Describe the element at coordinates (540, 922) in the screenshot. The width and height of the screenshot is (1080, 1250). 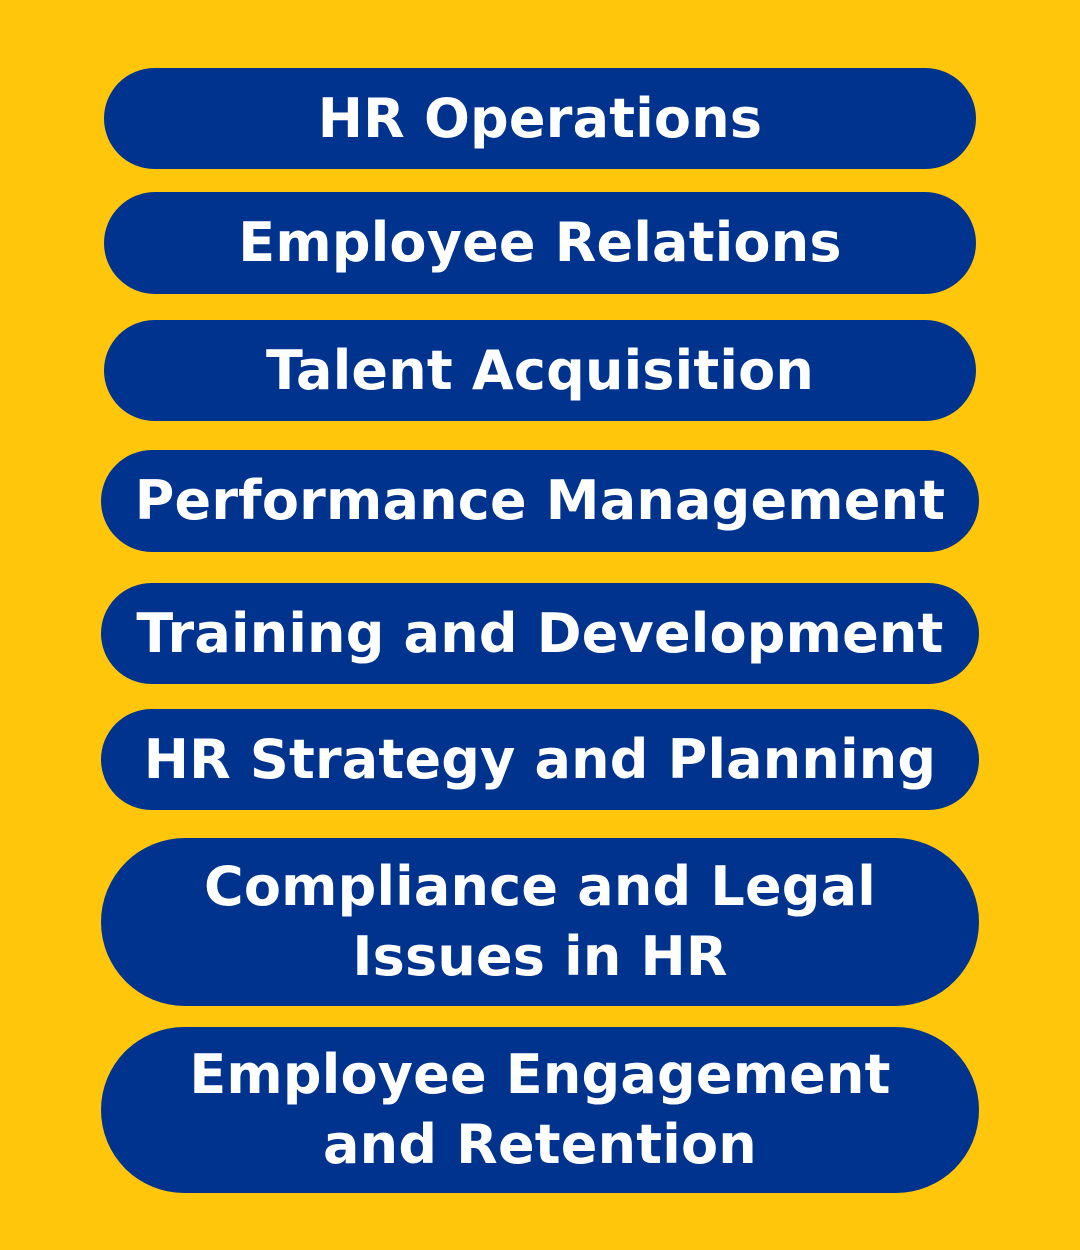
I see `item-compliance-and-legal-issues: Compliance and Legal Issues in HR` at that location.